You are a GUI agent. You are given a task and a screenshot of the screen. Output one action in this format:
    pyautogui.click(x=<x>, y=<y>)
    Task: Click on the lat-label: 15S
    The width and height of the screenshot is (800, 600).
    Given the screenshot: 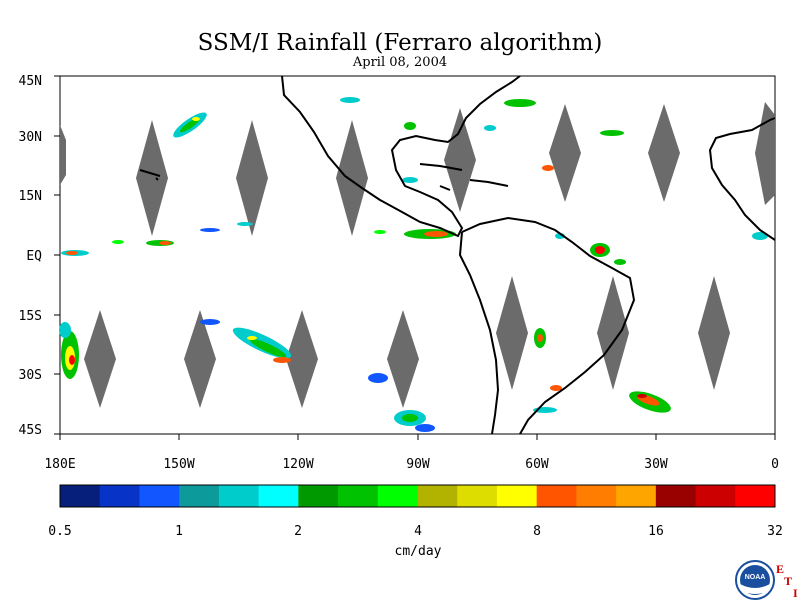 What is the action you would take?
    pyautogui.click(x=30, y=316)
    